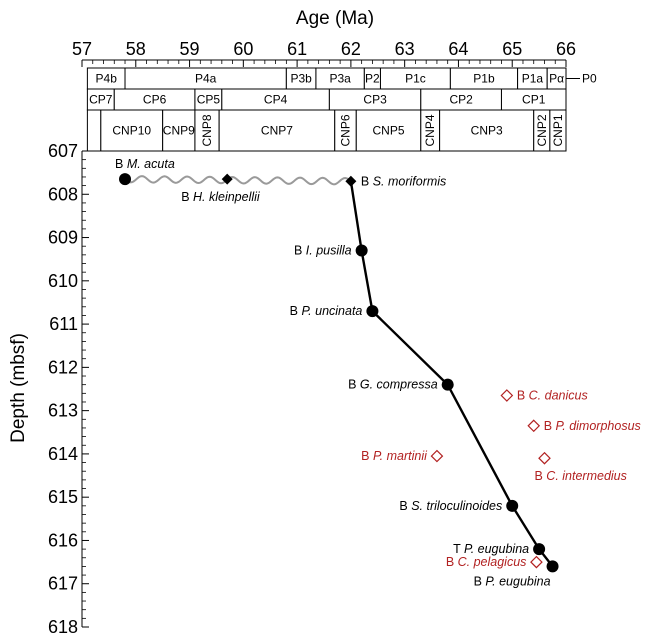 This screenshot has height=635, width=646. I want to click on y-tick-label: 607, so click(63, 151).